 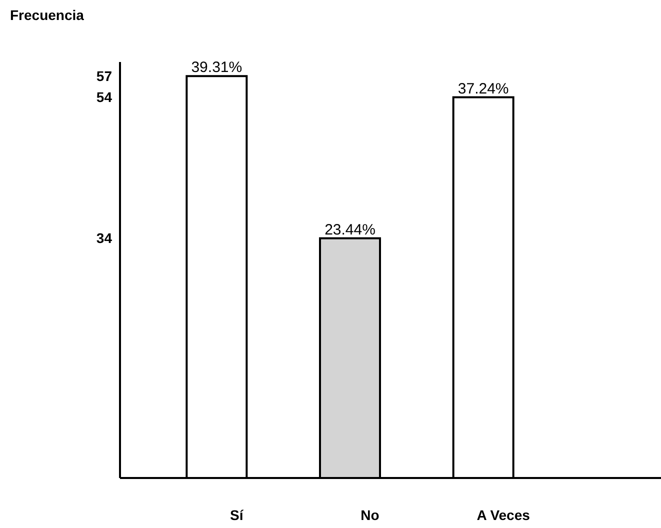 What do you see at coordinates (350, 229) in the screenshot?
I see `annotation: 23.44%` at bounding box center [350, 229].